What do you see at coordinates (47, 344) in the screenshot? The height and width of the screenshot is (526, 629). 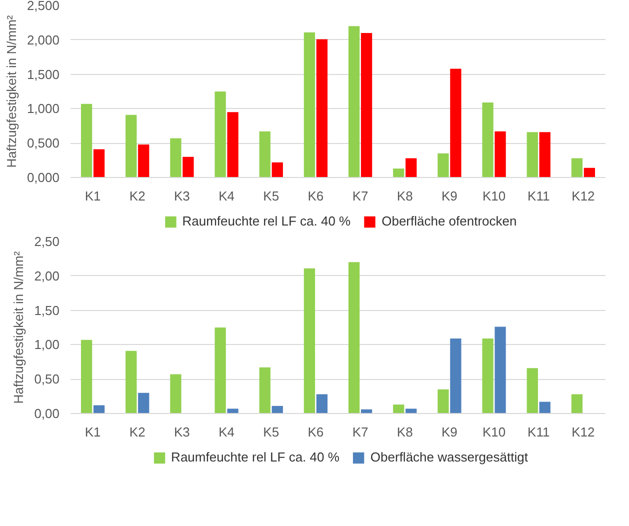 I see `y-tick-label: 1,00` at bounding box center [47, 344].